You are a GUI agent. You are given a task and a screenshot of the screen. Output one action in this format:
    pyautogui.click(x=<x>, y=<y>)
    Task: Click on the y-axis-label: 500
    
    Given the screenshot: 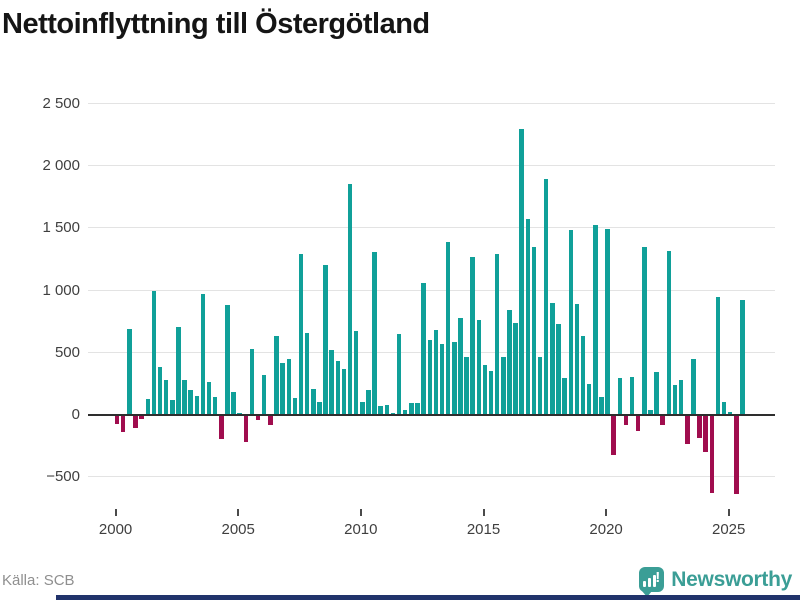 What is the action you would take?
    pyautogui.click(x=67, y=352)
    